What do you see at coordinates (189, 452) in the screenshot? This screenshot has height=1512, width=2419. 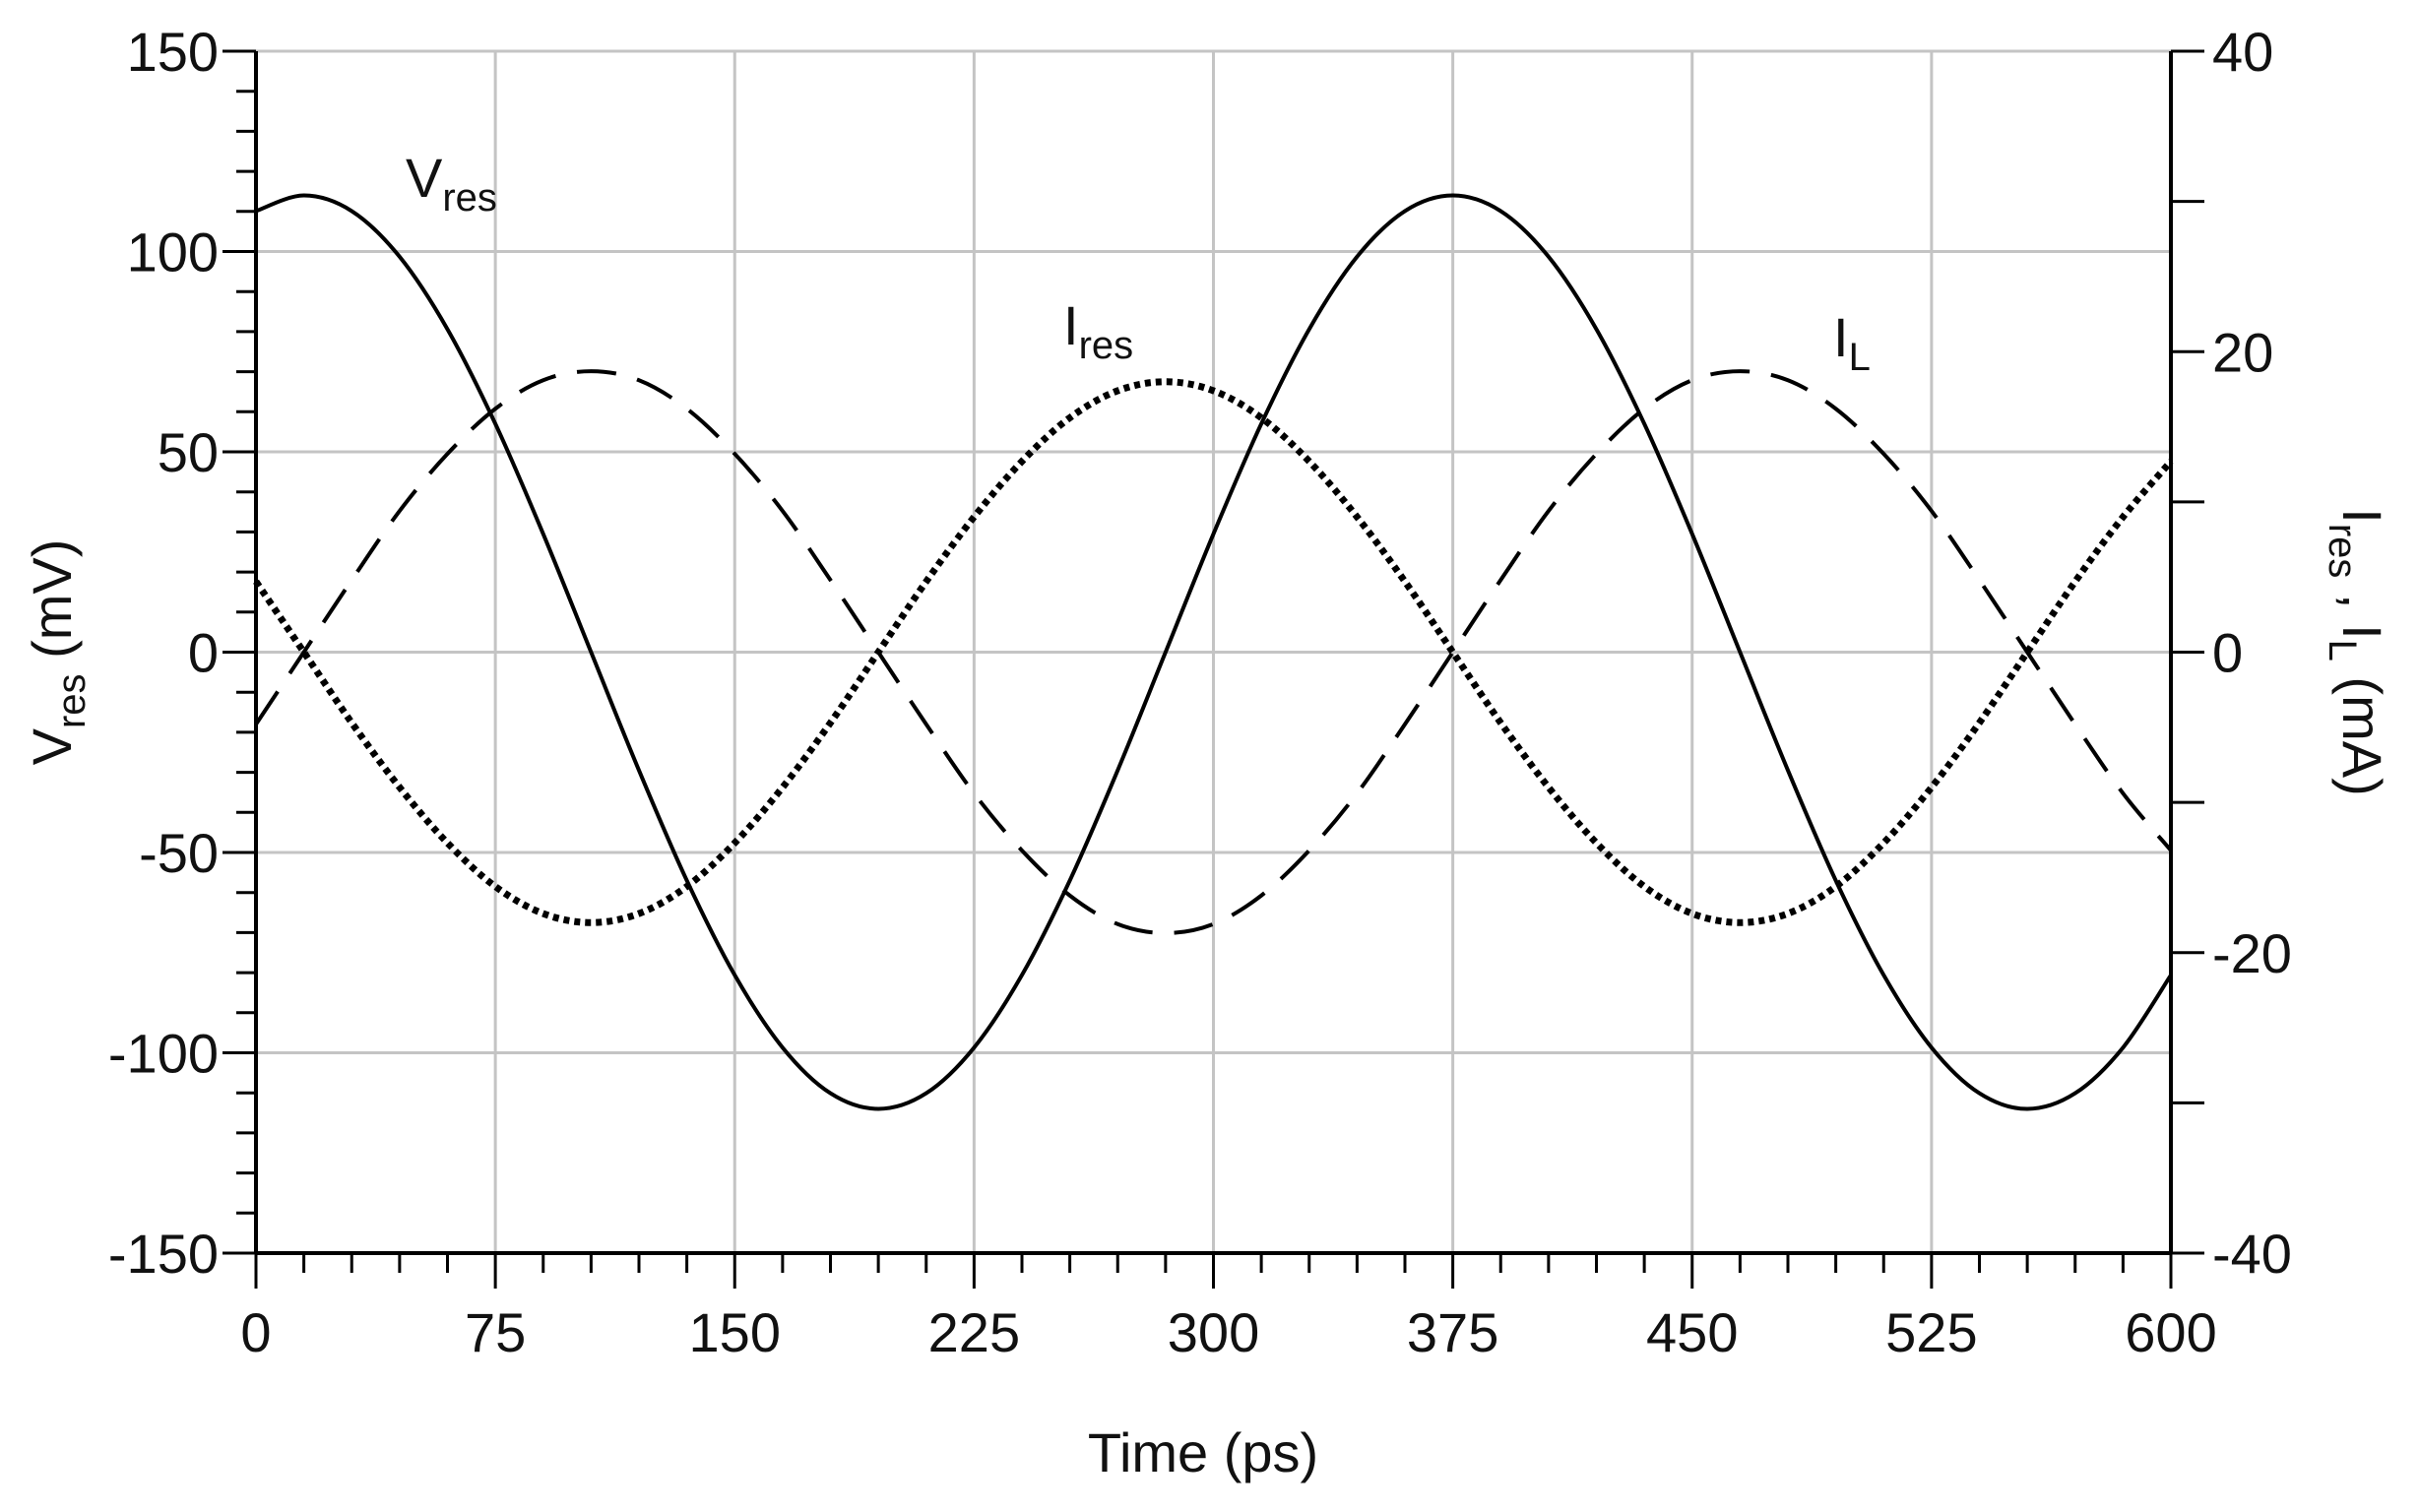 I see `y-tick-label: 50` at bounding box center [189, 452].